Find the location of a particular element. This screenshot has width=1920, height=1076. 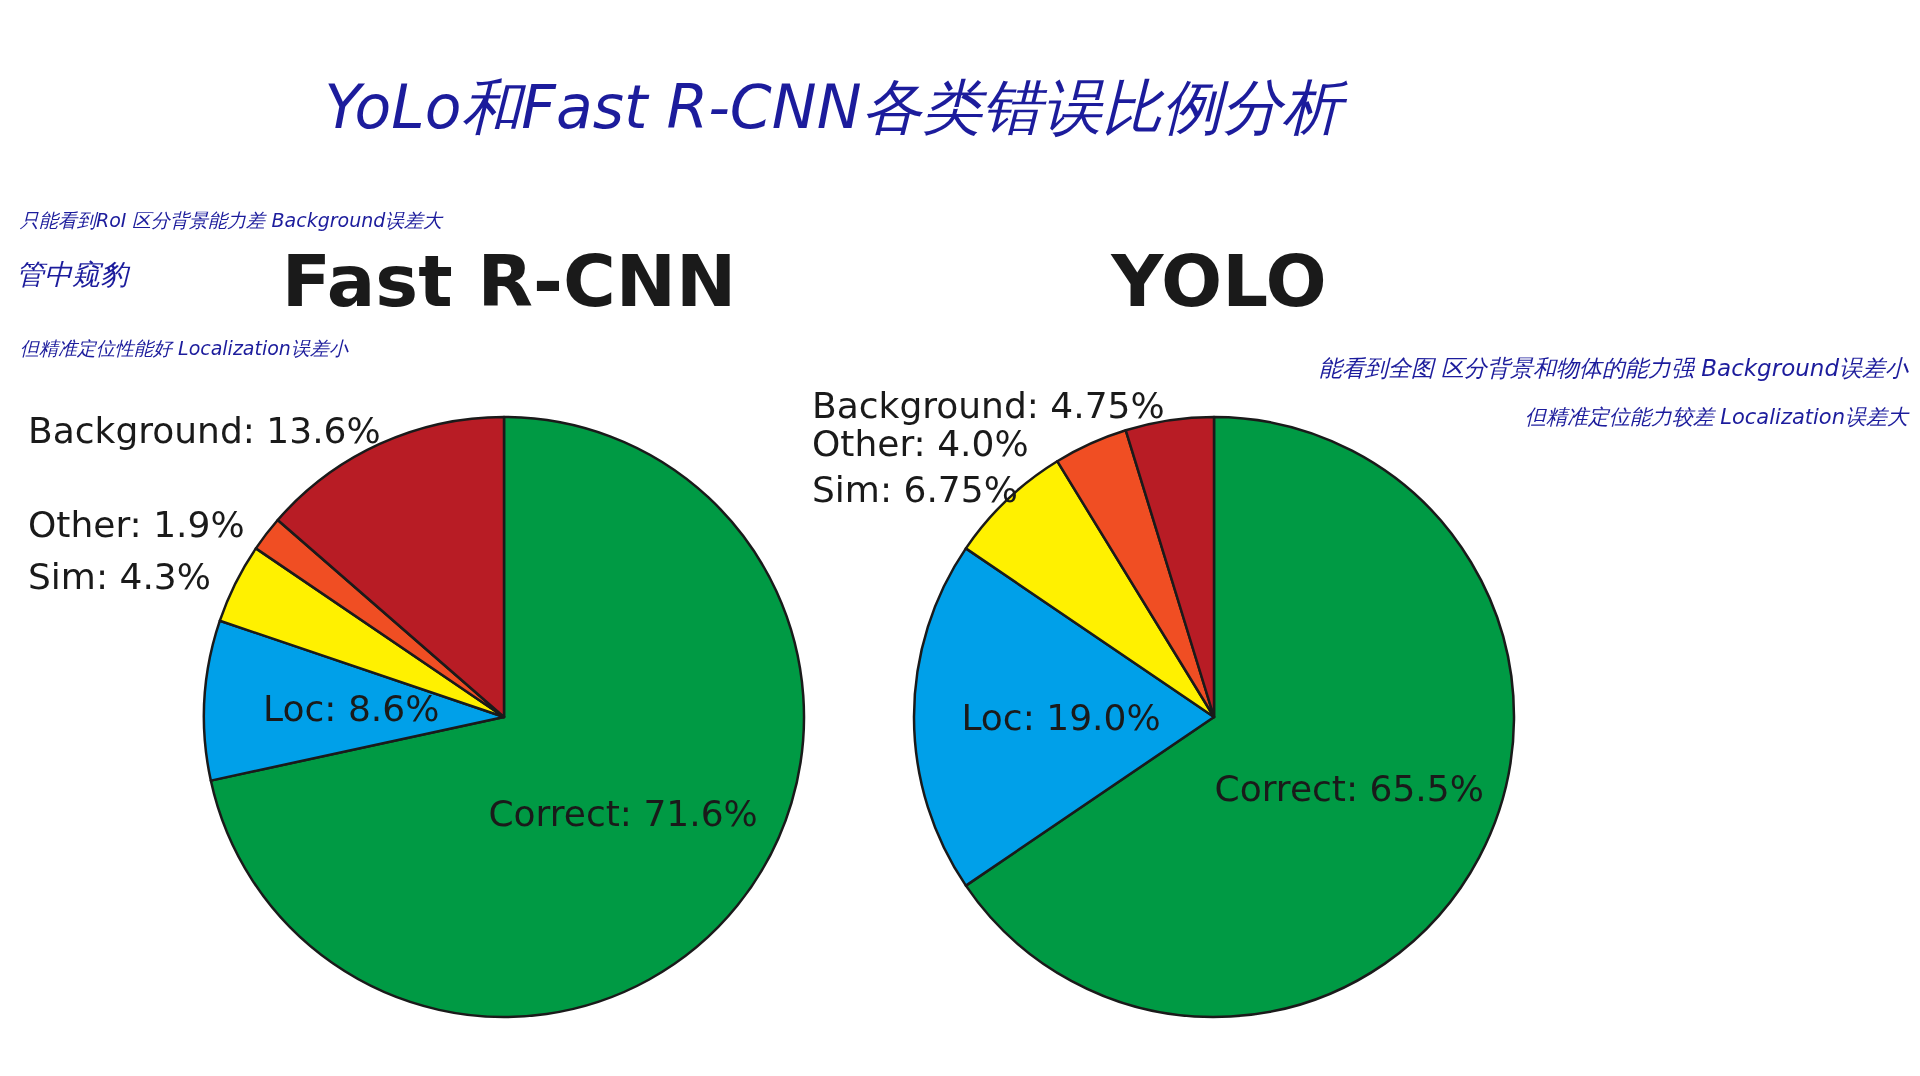

chart-title: YOLO is located at coordinates (1218, 281).